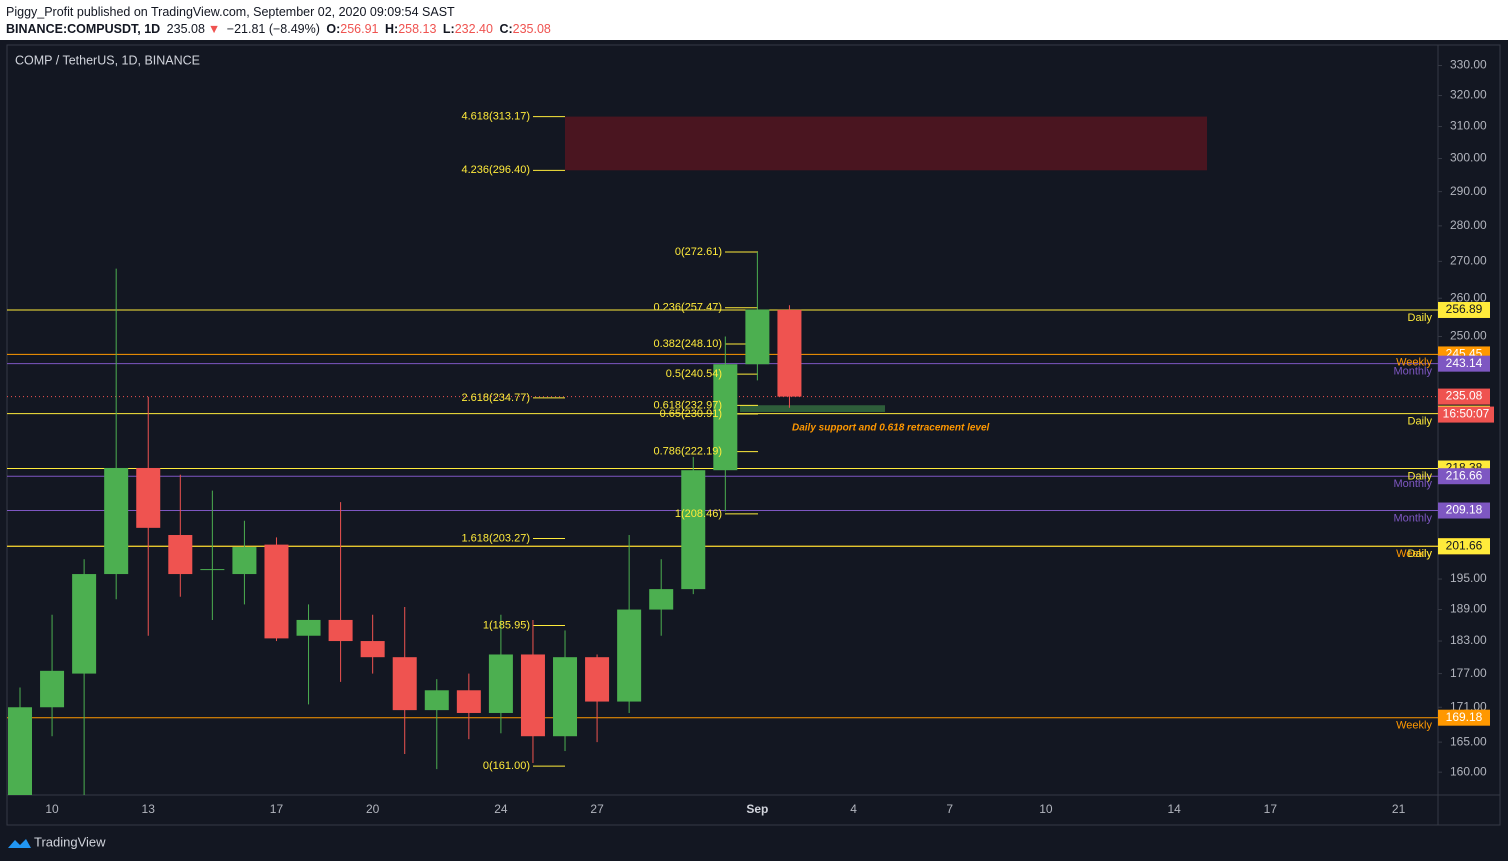 The width and height of the screenshot is (1508, 861). Describe the element at coordinates (1468, 65) in the screenshot. I see `y-tick-label: 330.00` at that location.